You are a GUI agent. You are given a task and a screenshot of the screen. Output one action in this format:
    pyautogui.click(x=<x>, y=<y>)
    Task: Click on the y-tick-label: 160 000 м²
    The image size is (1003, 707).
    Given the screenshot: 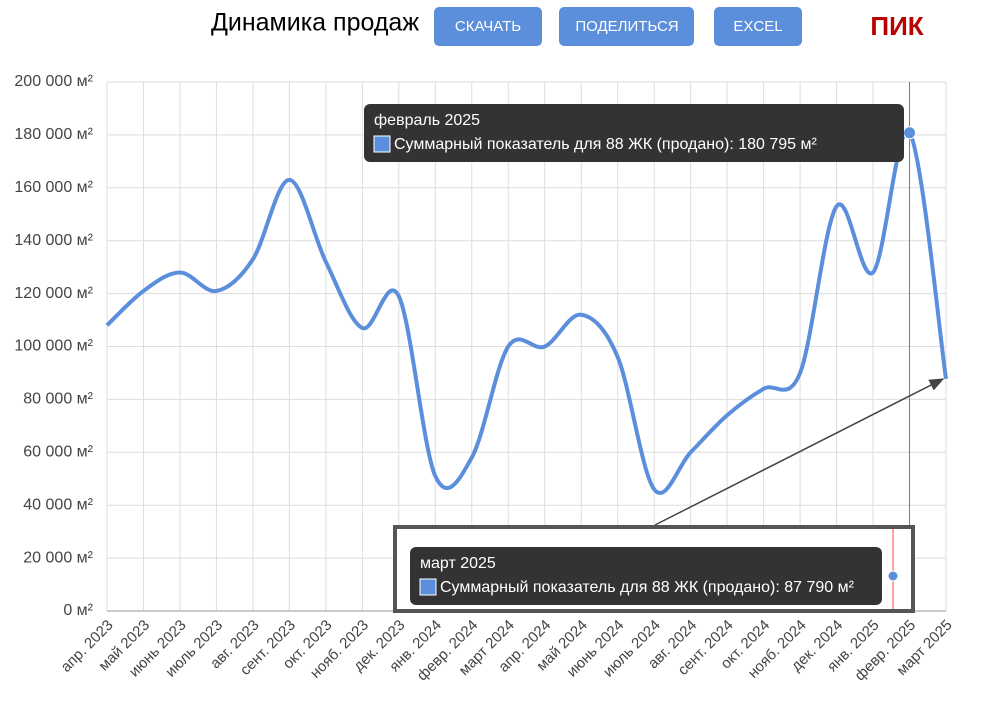 What is the action you would take?
    pyautogui.click(x=53, y=187)
    